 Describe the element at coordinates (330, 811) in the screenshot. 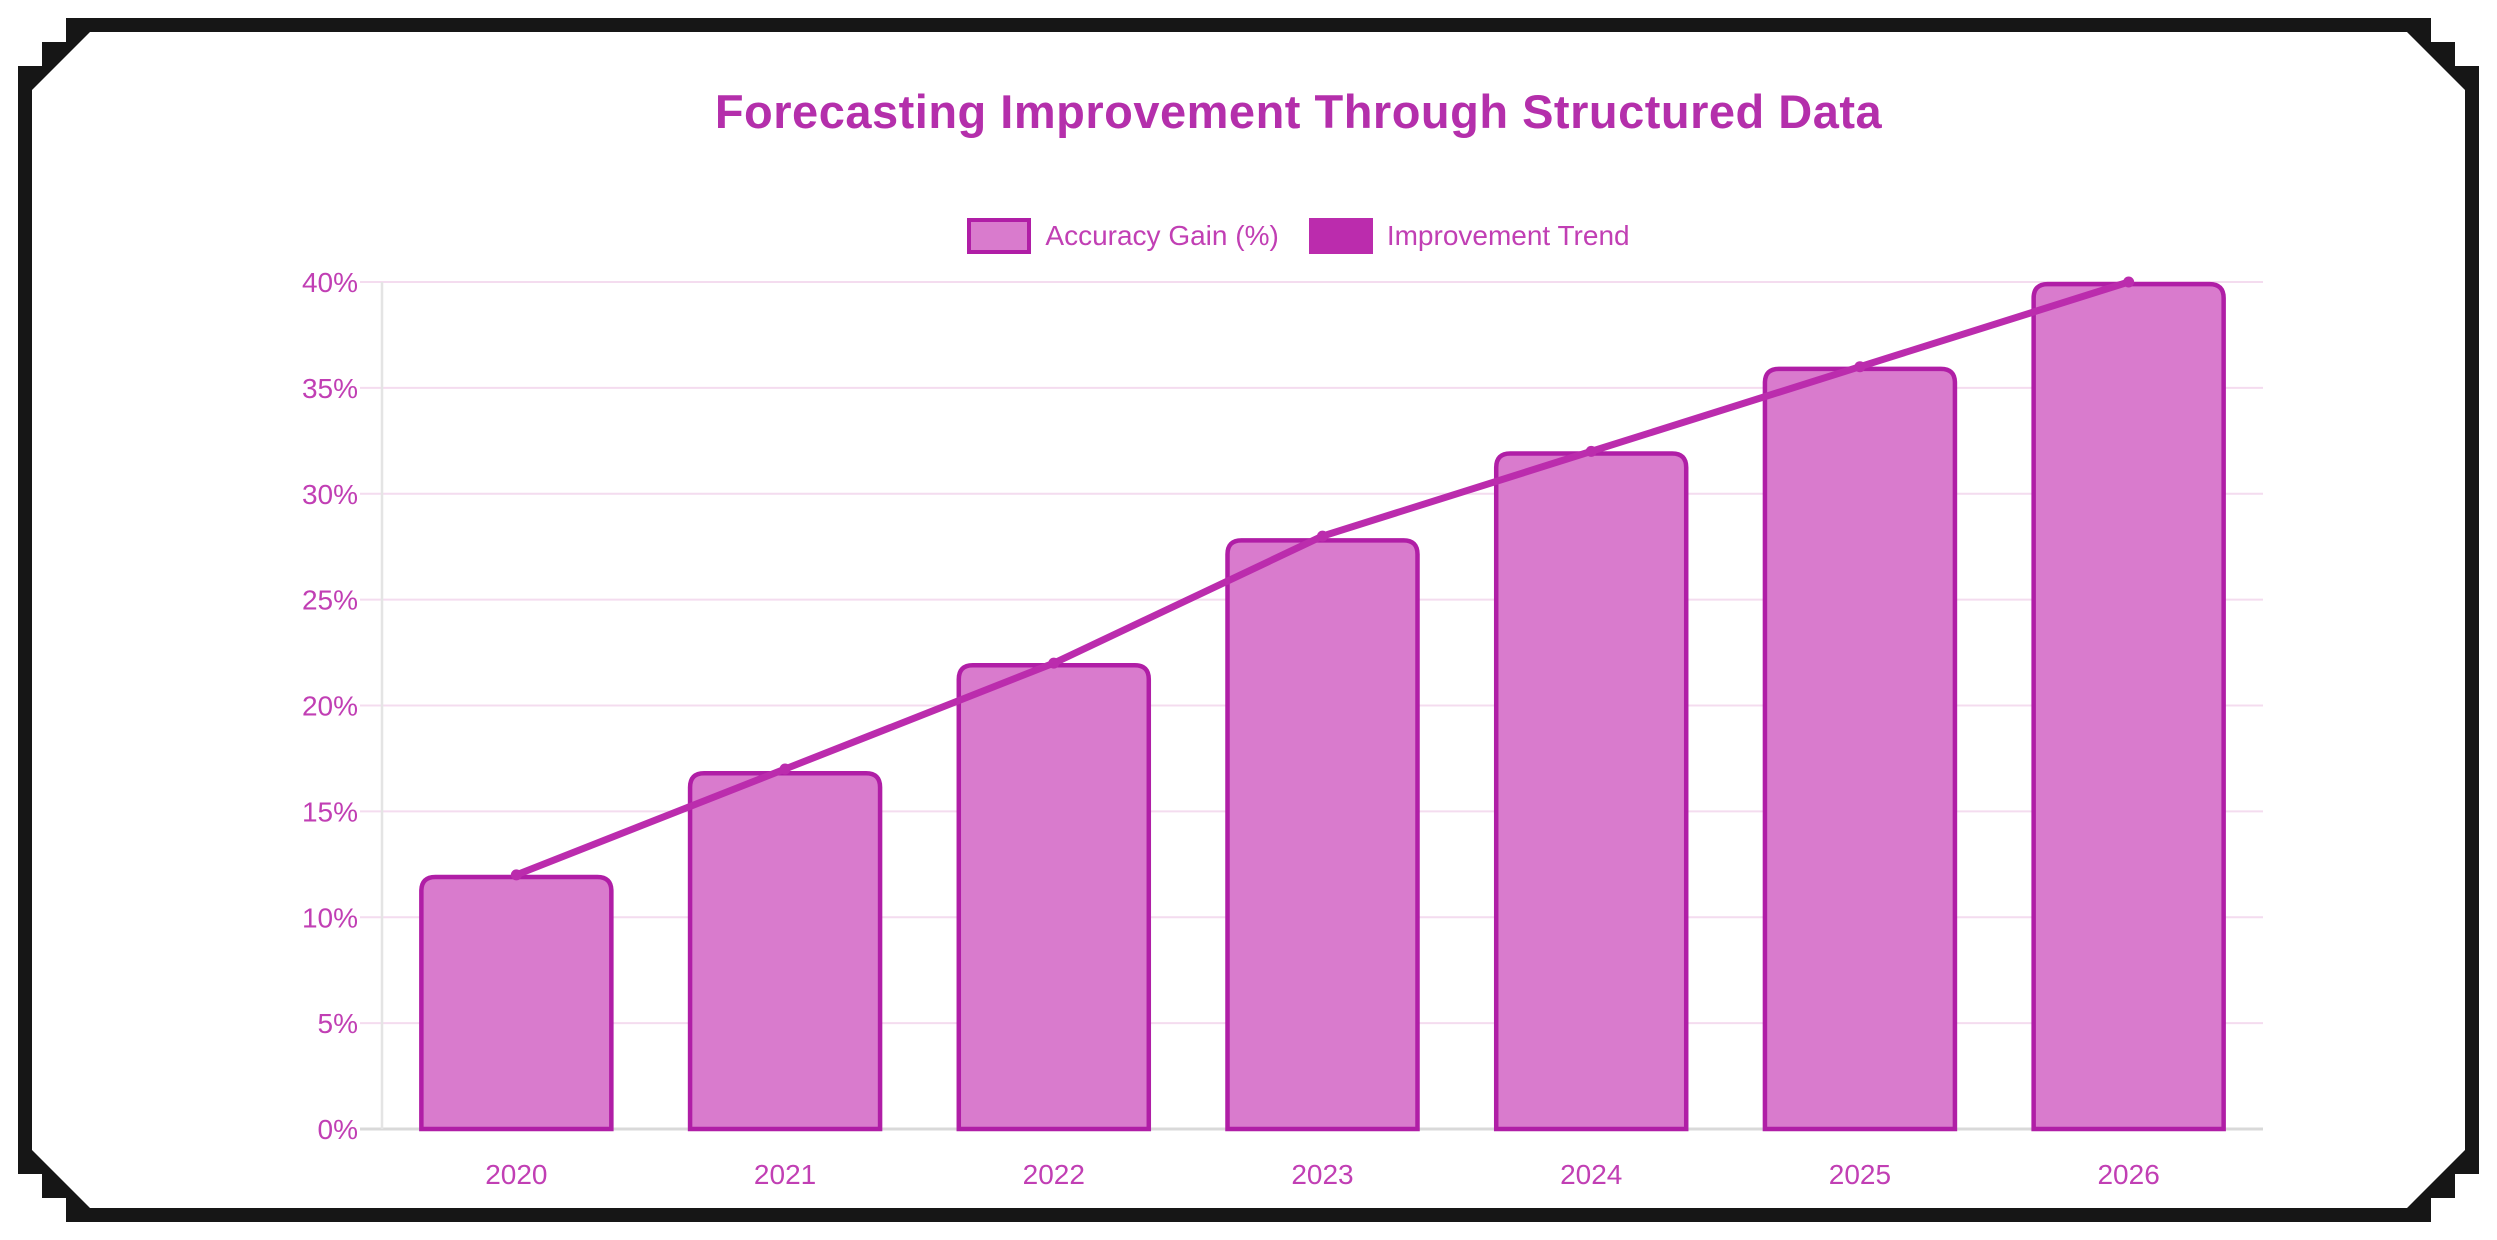

I see `y-tick-label: 15%` at that location.